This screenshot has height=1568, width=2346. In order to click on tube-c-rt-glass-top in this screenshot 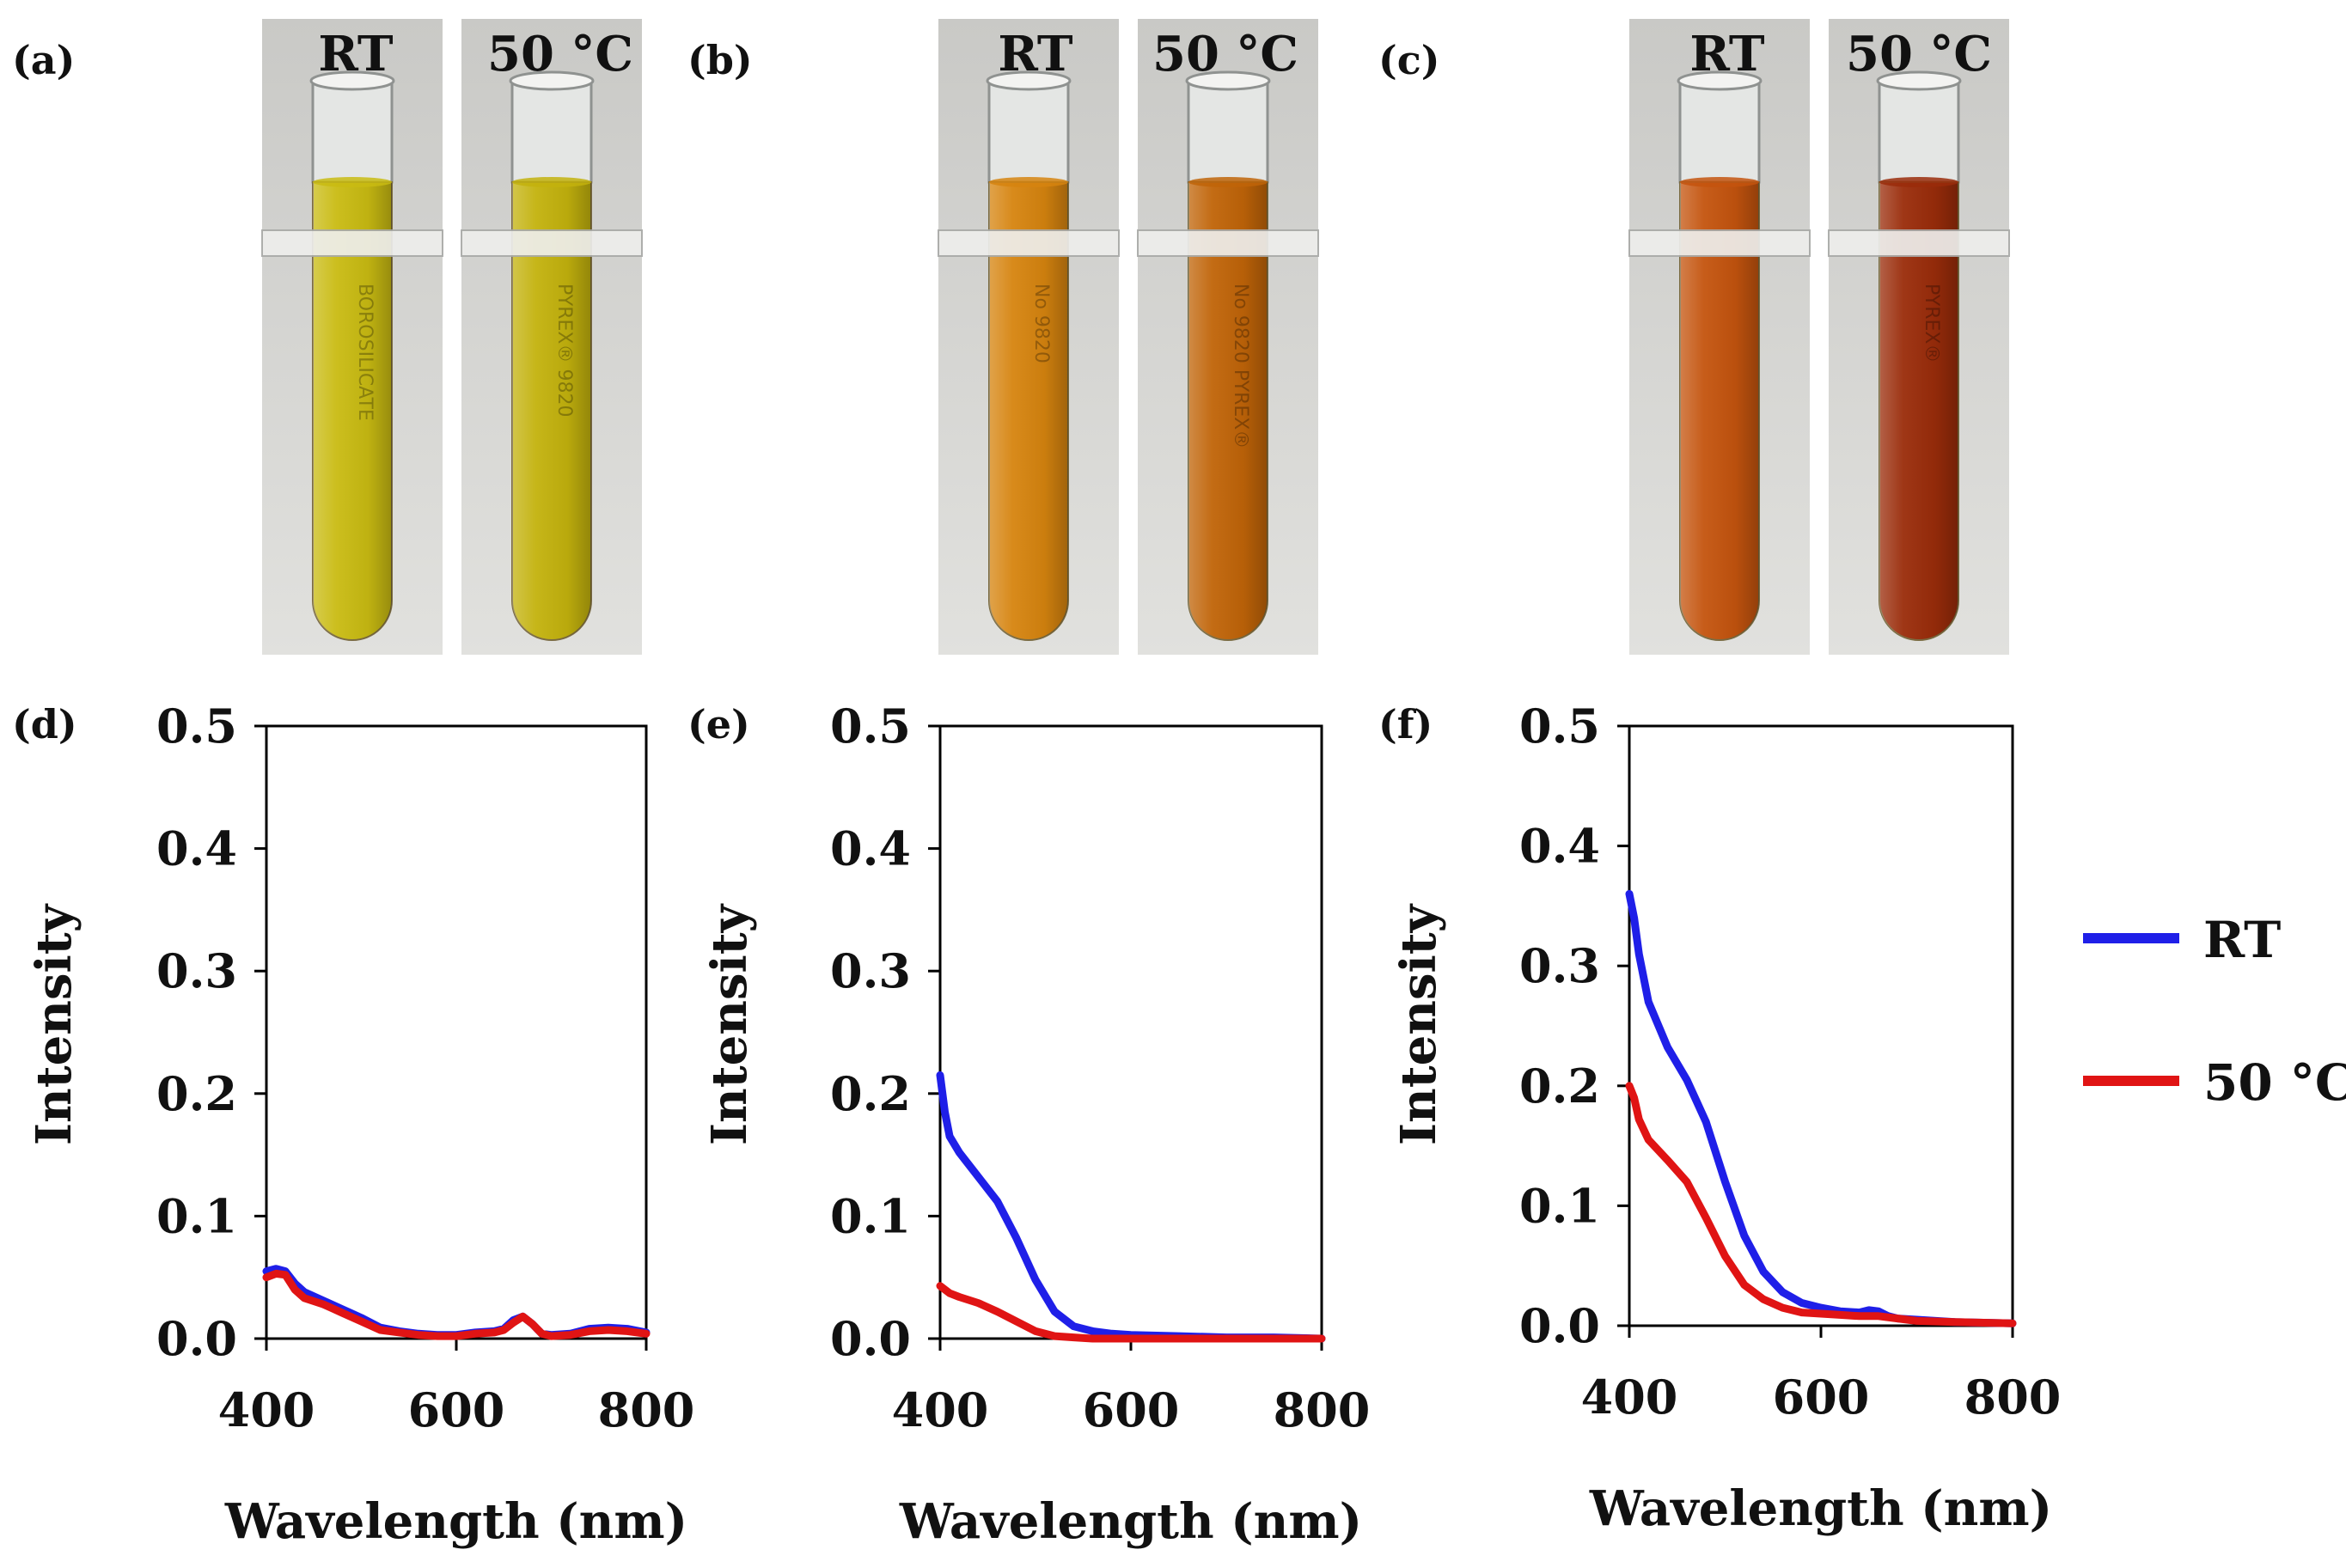, I will do `click(1719, 130)`.